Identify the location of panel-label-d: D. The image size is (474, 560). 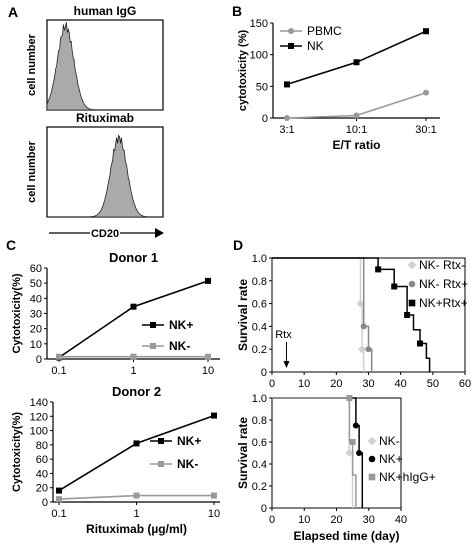
(238, 245).